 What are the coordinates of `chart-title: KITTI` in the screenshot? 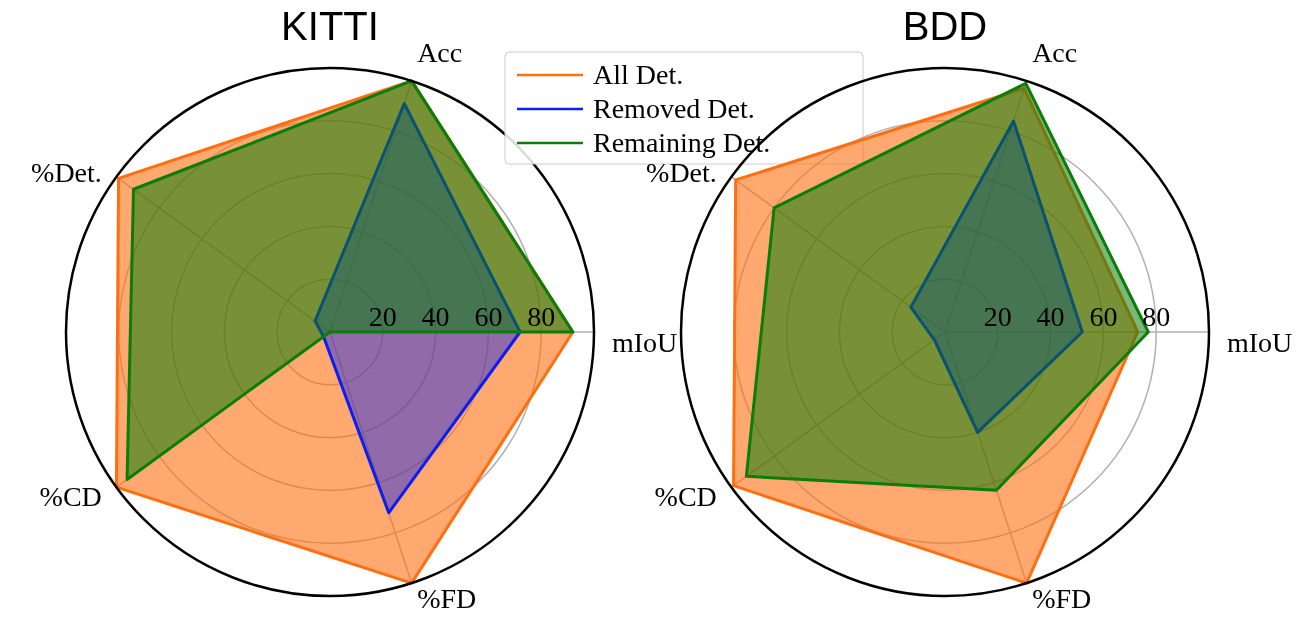 It's located at (330, 26).